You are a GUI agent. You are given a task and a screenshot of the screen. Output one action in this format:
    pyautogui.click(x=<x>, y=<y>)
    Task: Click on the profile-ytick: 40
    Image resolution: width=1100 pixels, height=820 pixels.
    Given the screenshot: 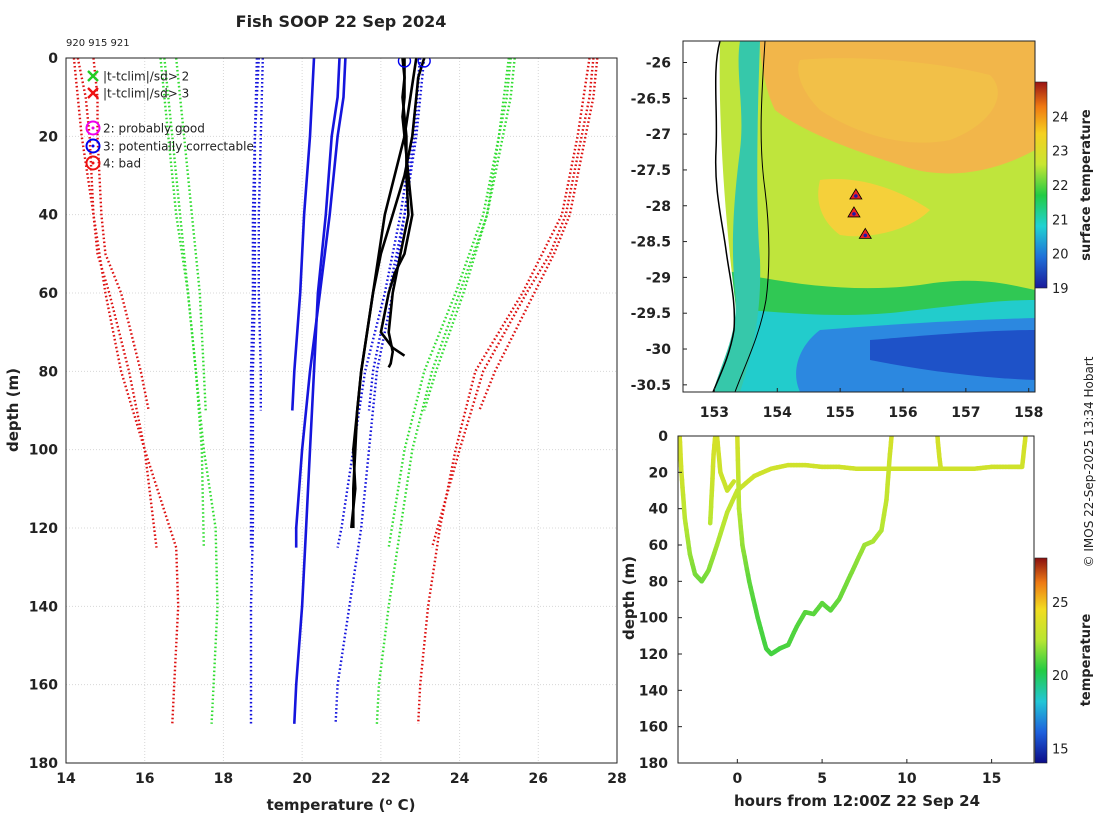 What is the action you would take?
    pyautogui.click(x=49, y=216)
    